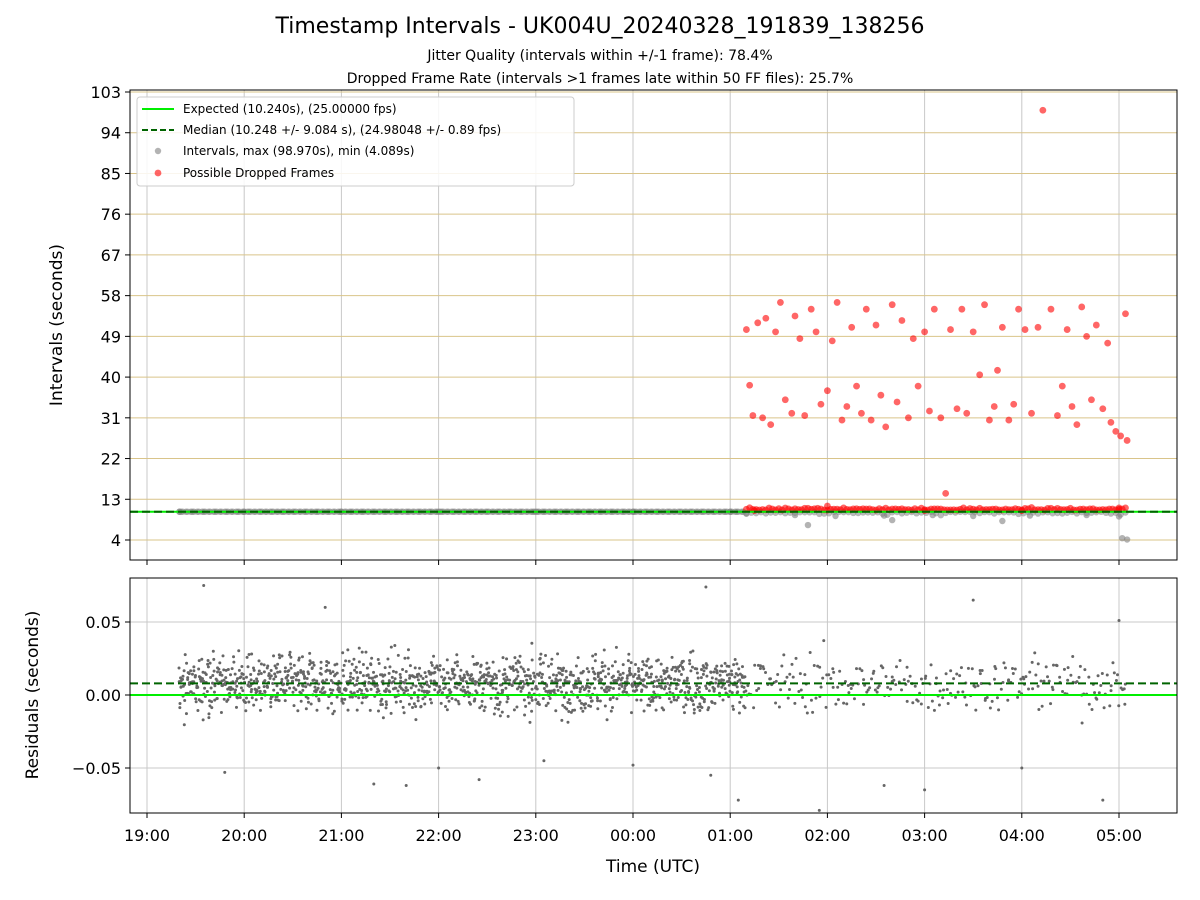 The image size is (1200, 900). Describe the element at coordinates (57, 325) in the screenshot. I see `top-y-axis-label: Intervals (seconds)` at that location.